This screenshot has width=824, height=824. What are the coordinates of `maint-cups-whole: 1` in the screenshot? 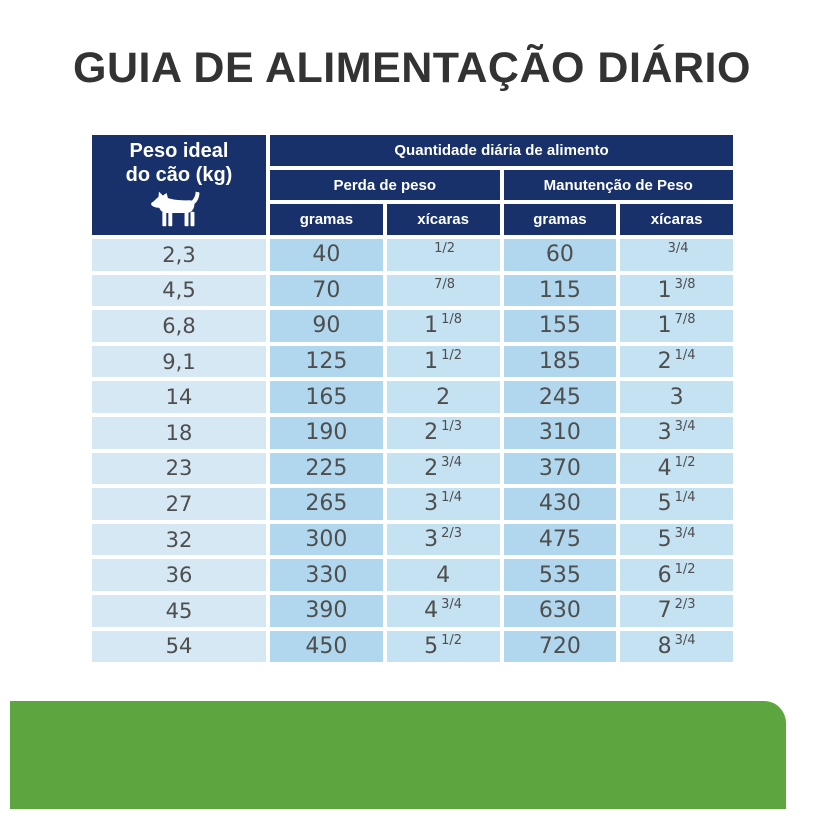 It's located at (664, 326).